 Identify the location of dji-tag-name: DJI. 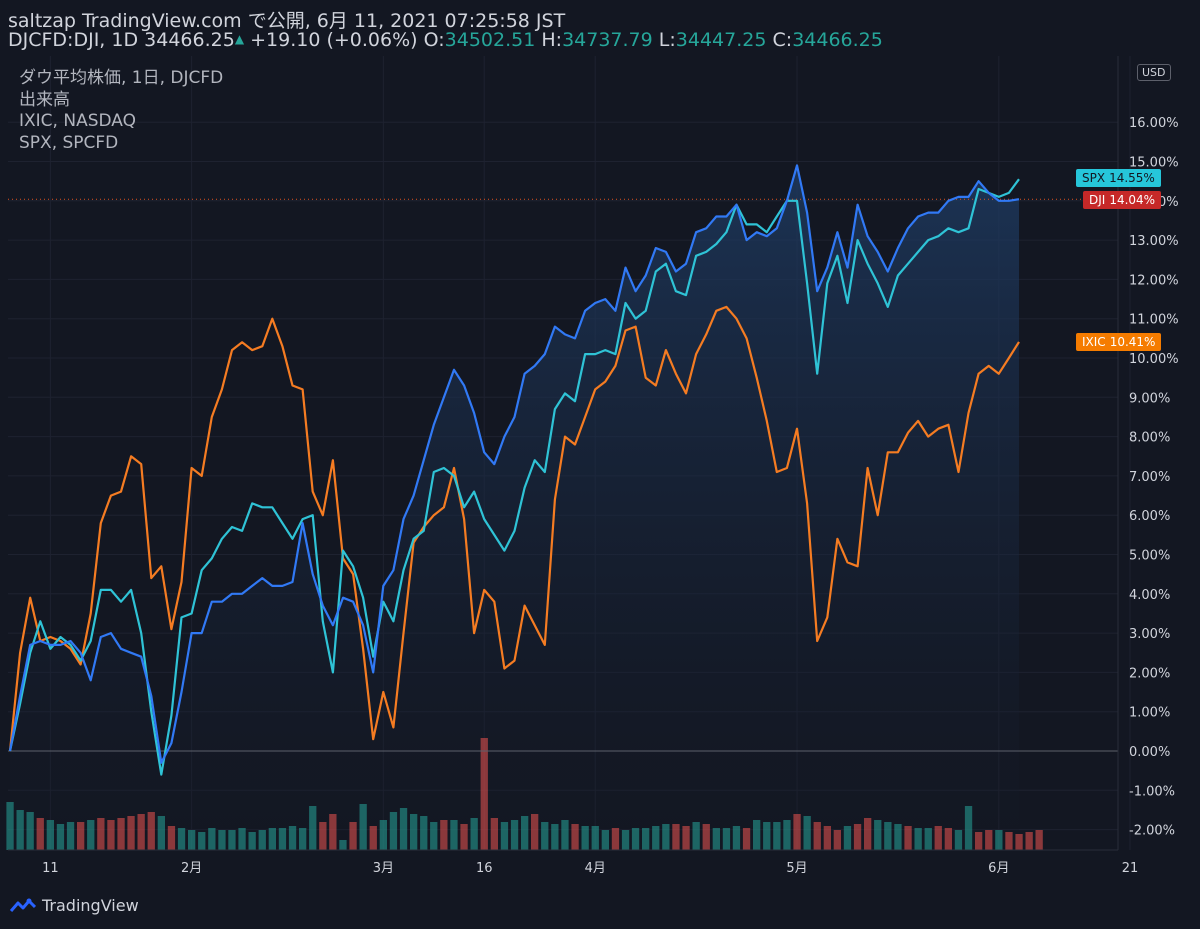
(1097, 200).